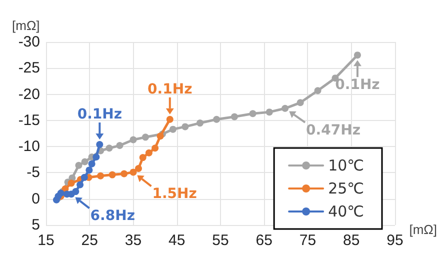 This screenshot has height=271, width=448. I want to click on x-tick-label: 85, so click(351, 240).